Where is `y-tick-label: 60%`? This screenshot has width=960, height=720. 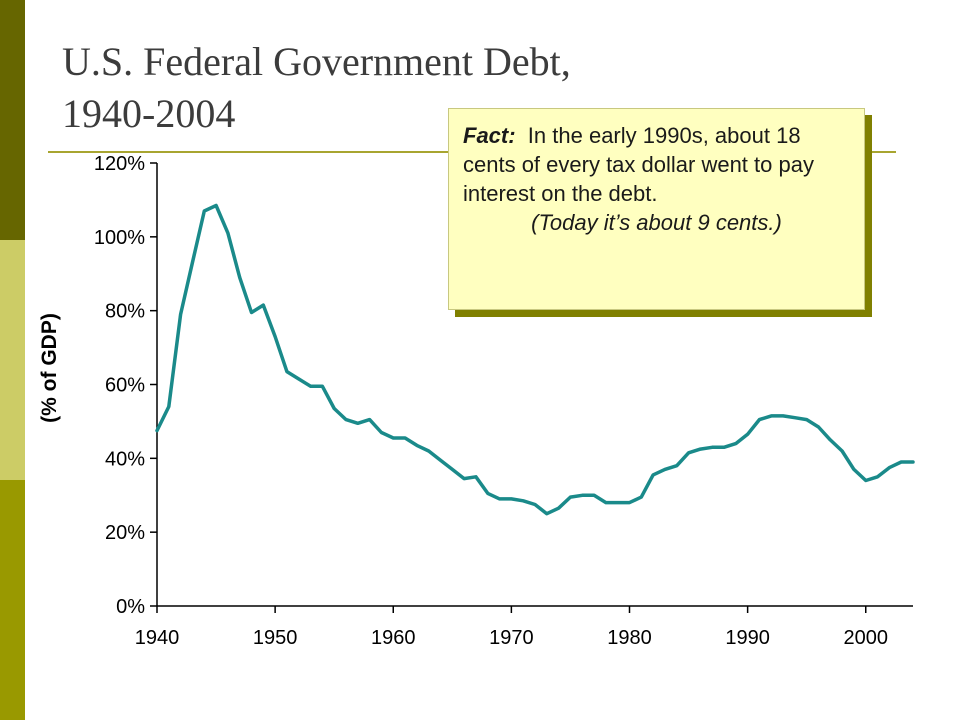
y-tick-label: 60% is located at coordinates (125, 386).